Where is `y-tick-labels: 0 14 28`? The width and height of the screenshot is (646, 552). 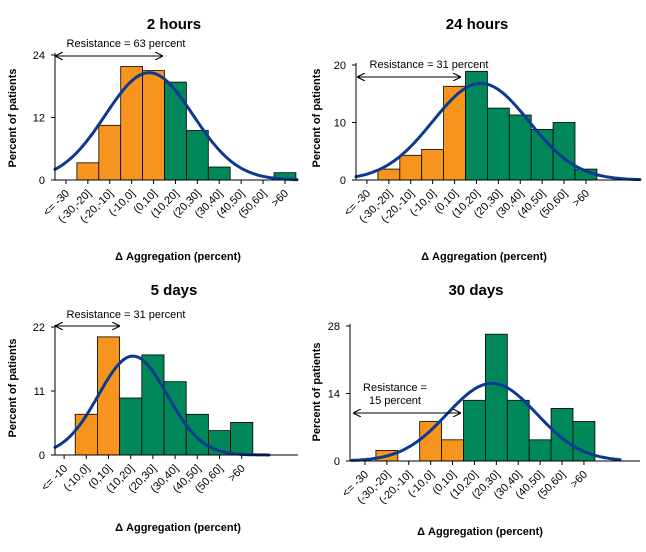 y-tick-labels: 0 14 28 is located at coordinates (334, 394).